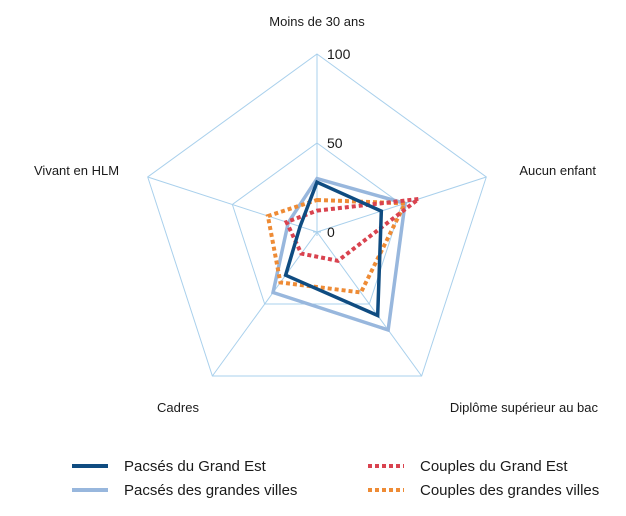  I want to click on series-couples-du-grand-est, so click(354, 229).